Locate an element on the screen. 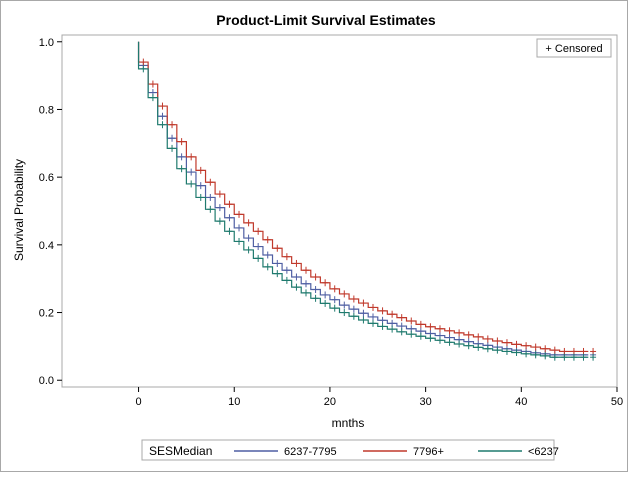  x-tick-label: 50 is located at coordinates (617, 402).